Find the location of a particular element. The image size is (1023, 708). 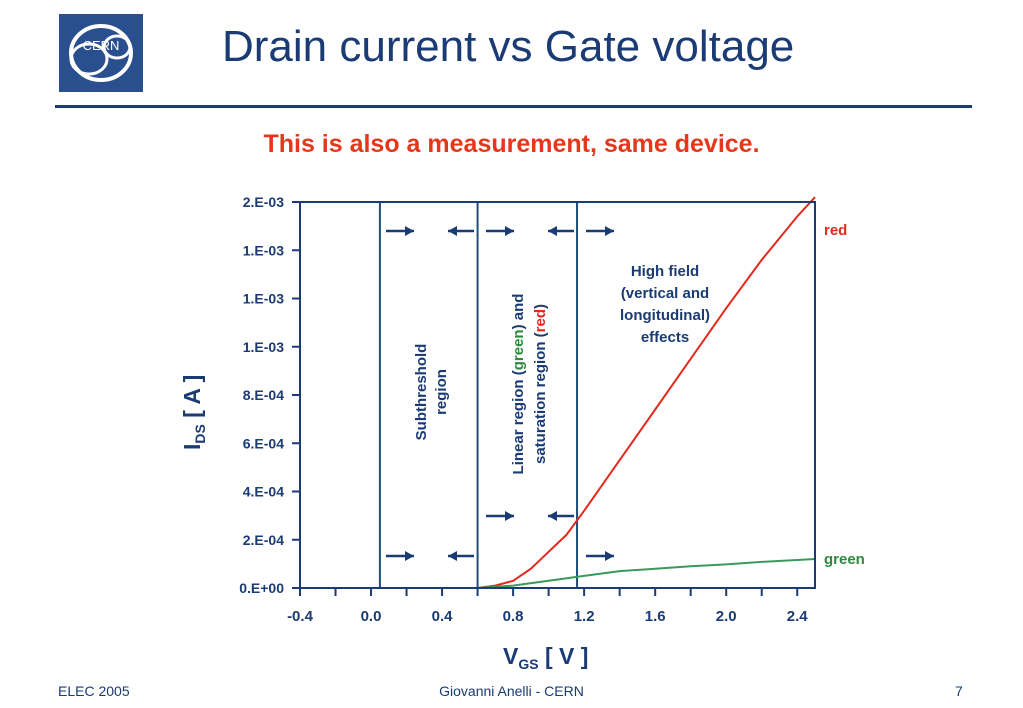

region-arrows is located at coordinates (500, 393).